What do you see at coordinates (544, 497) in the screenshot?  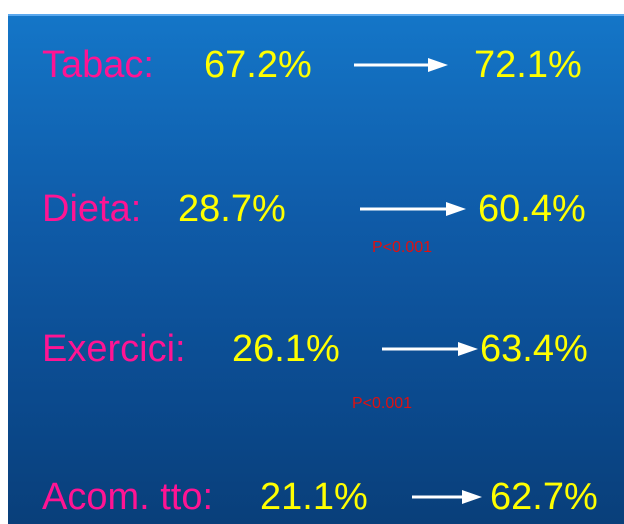 I see `value-after: 62.7%` at bounding box center [544, 497].